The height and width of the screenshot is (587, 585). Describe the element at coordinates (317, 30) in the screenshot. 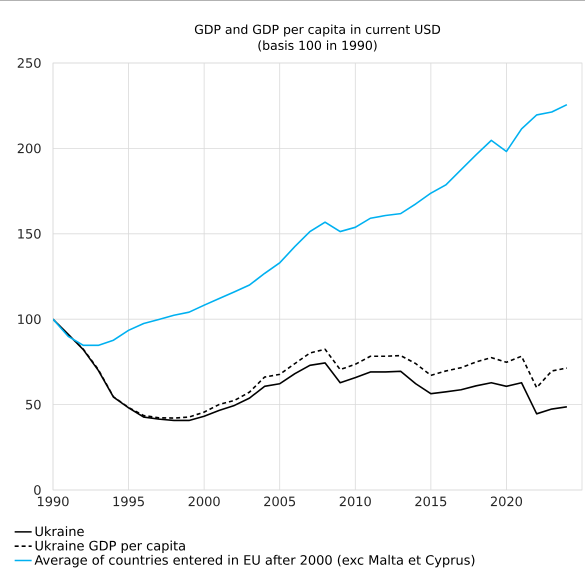

I see `chart-title: GDP and GDP per capita in current USD` at that location.